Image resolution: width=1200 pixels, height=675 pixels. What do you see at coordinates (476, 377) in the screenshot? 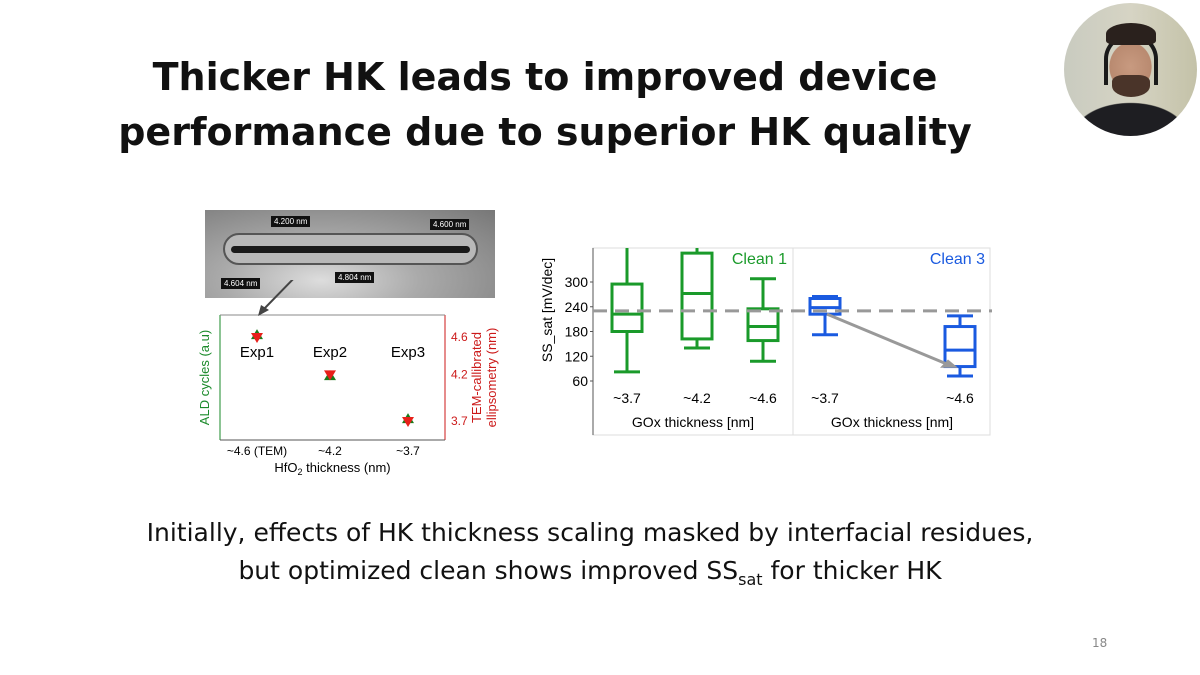
I see `right-axis-label-line1: TEM-callibrated` at bounding box center [476, 377].